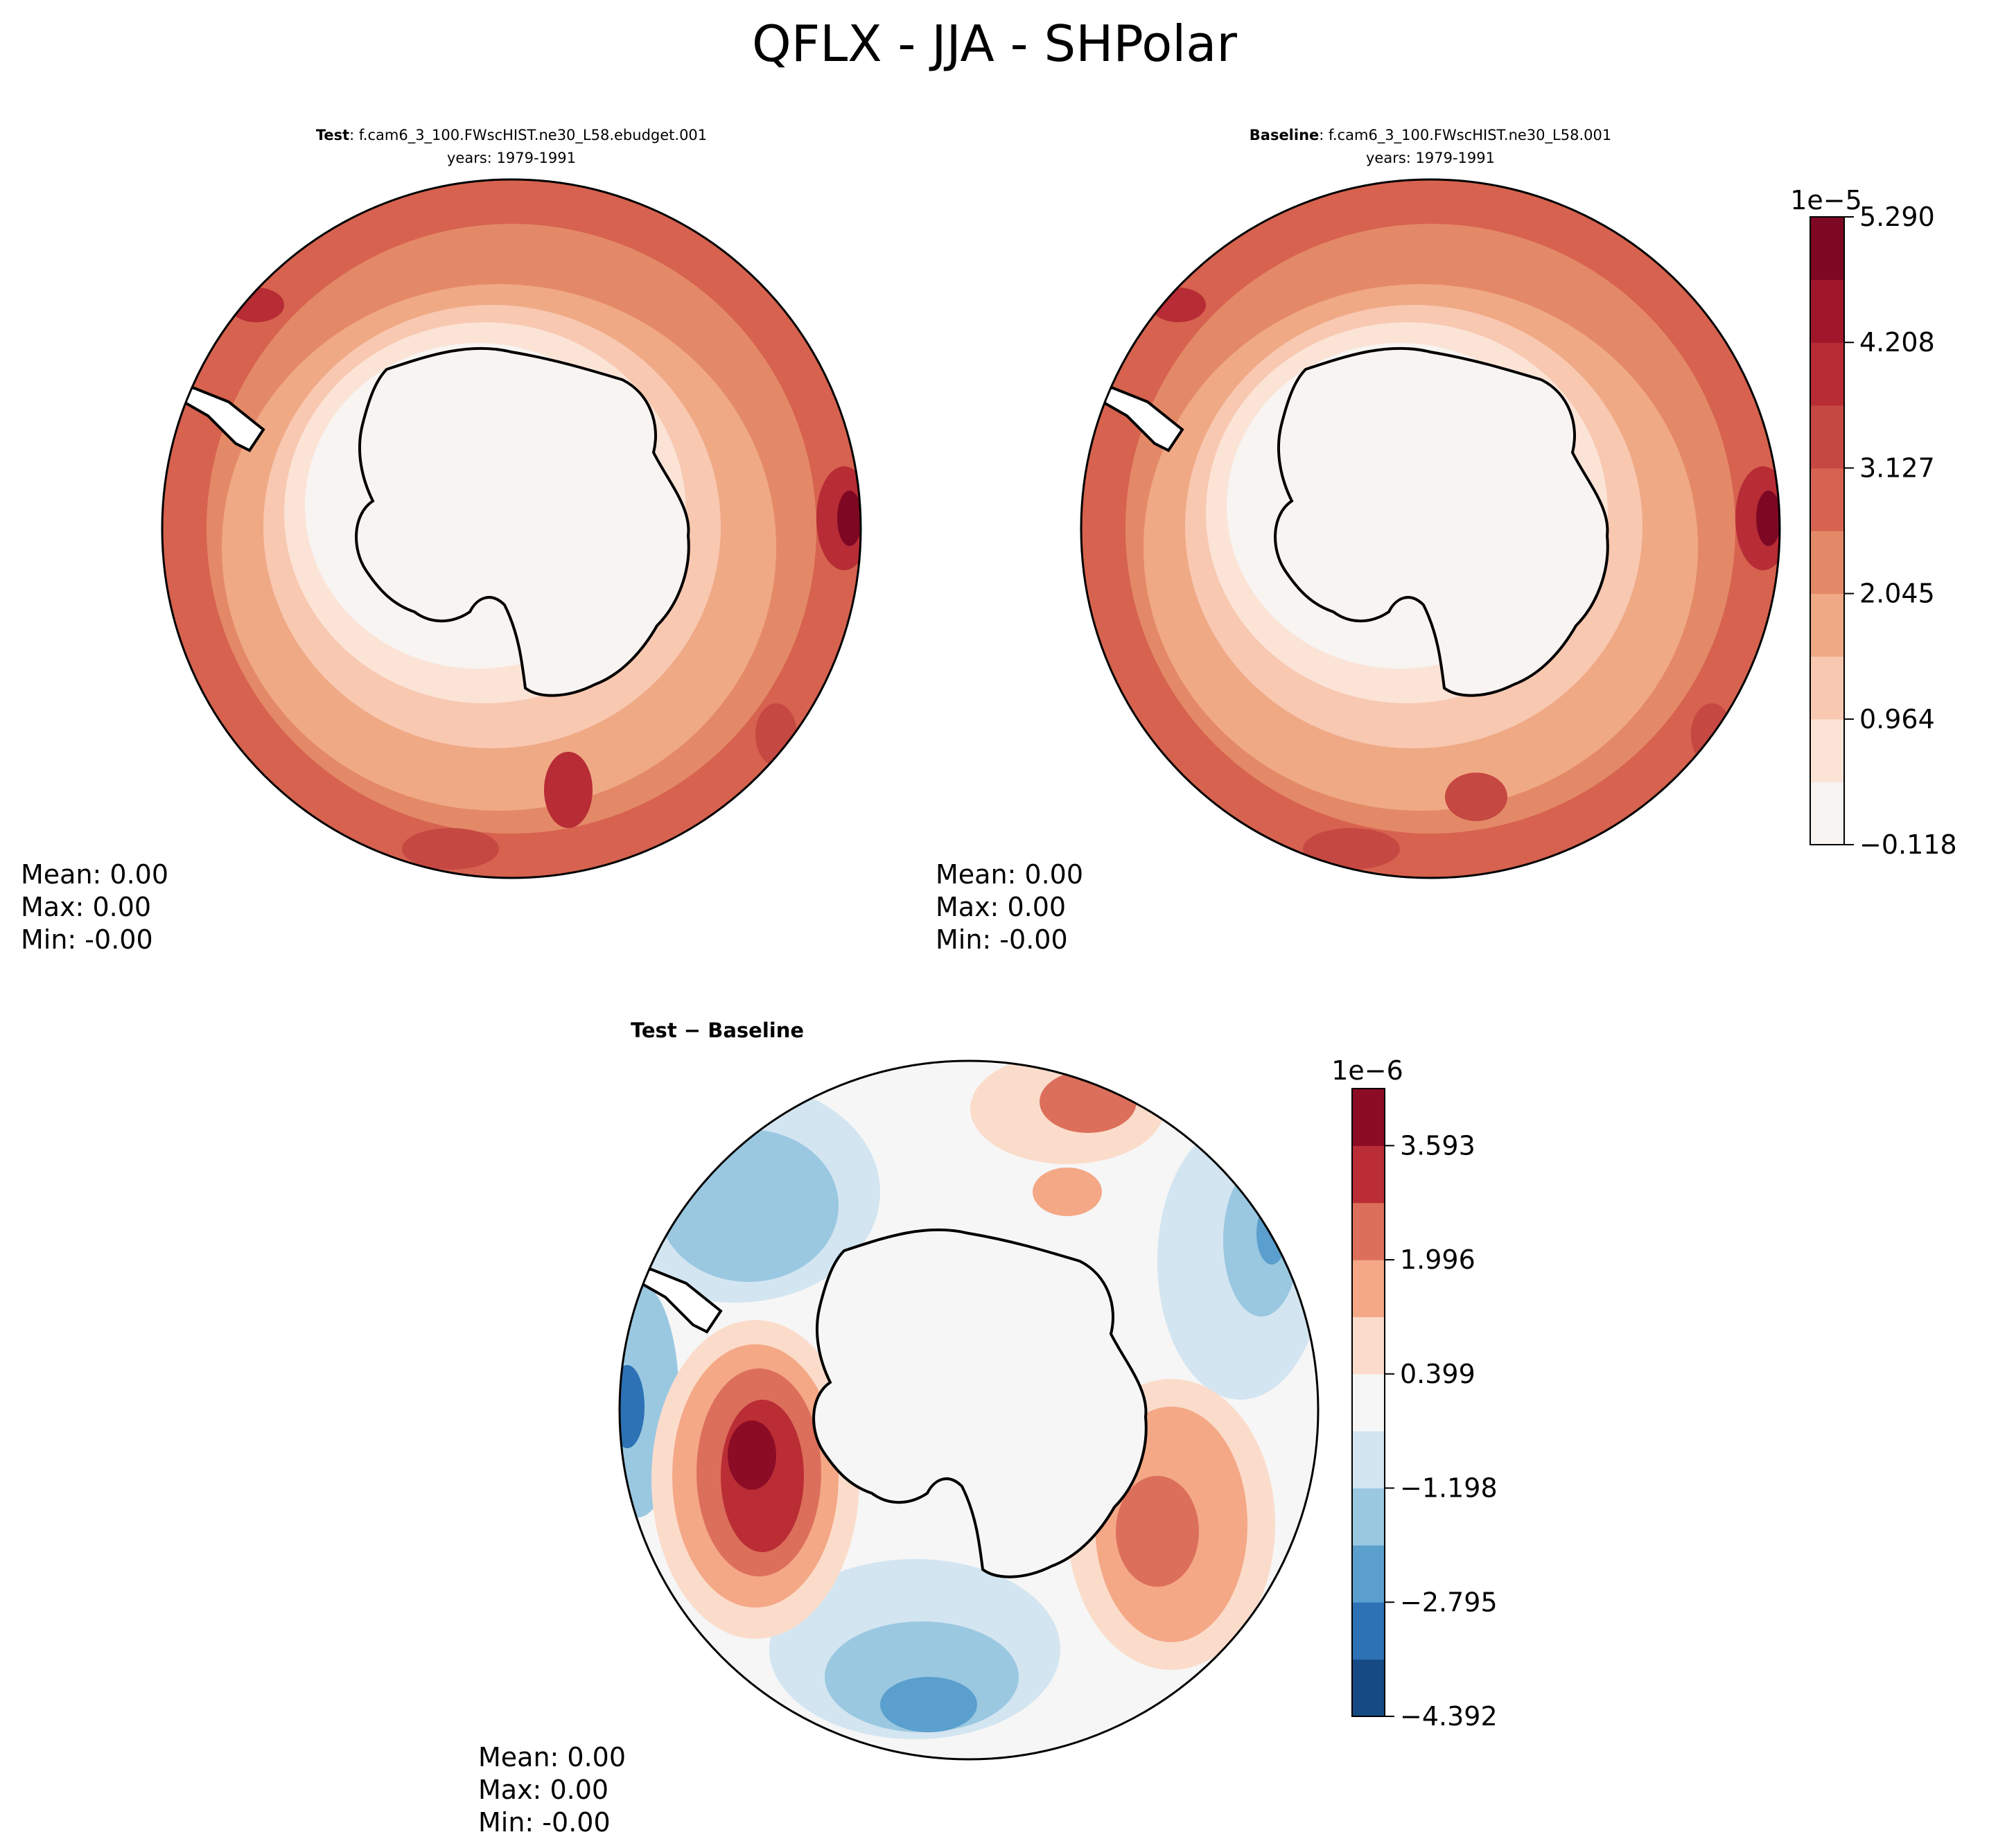  I want to click on colorbar-main-ticks: −0.118 0.964 2.045 3.127 4.208 5.290, so click(1900, 531).